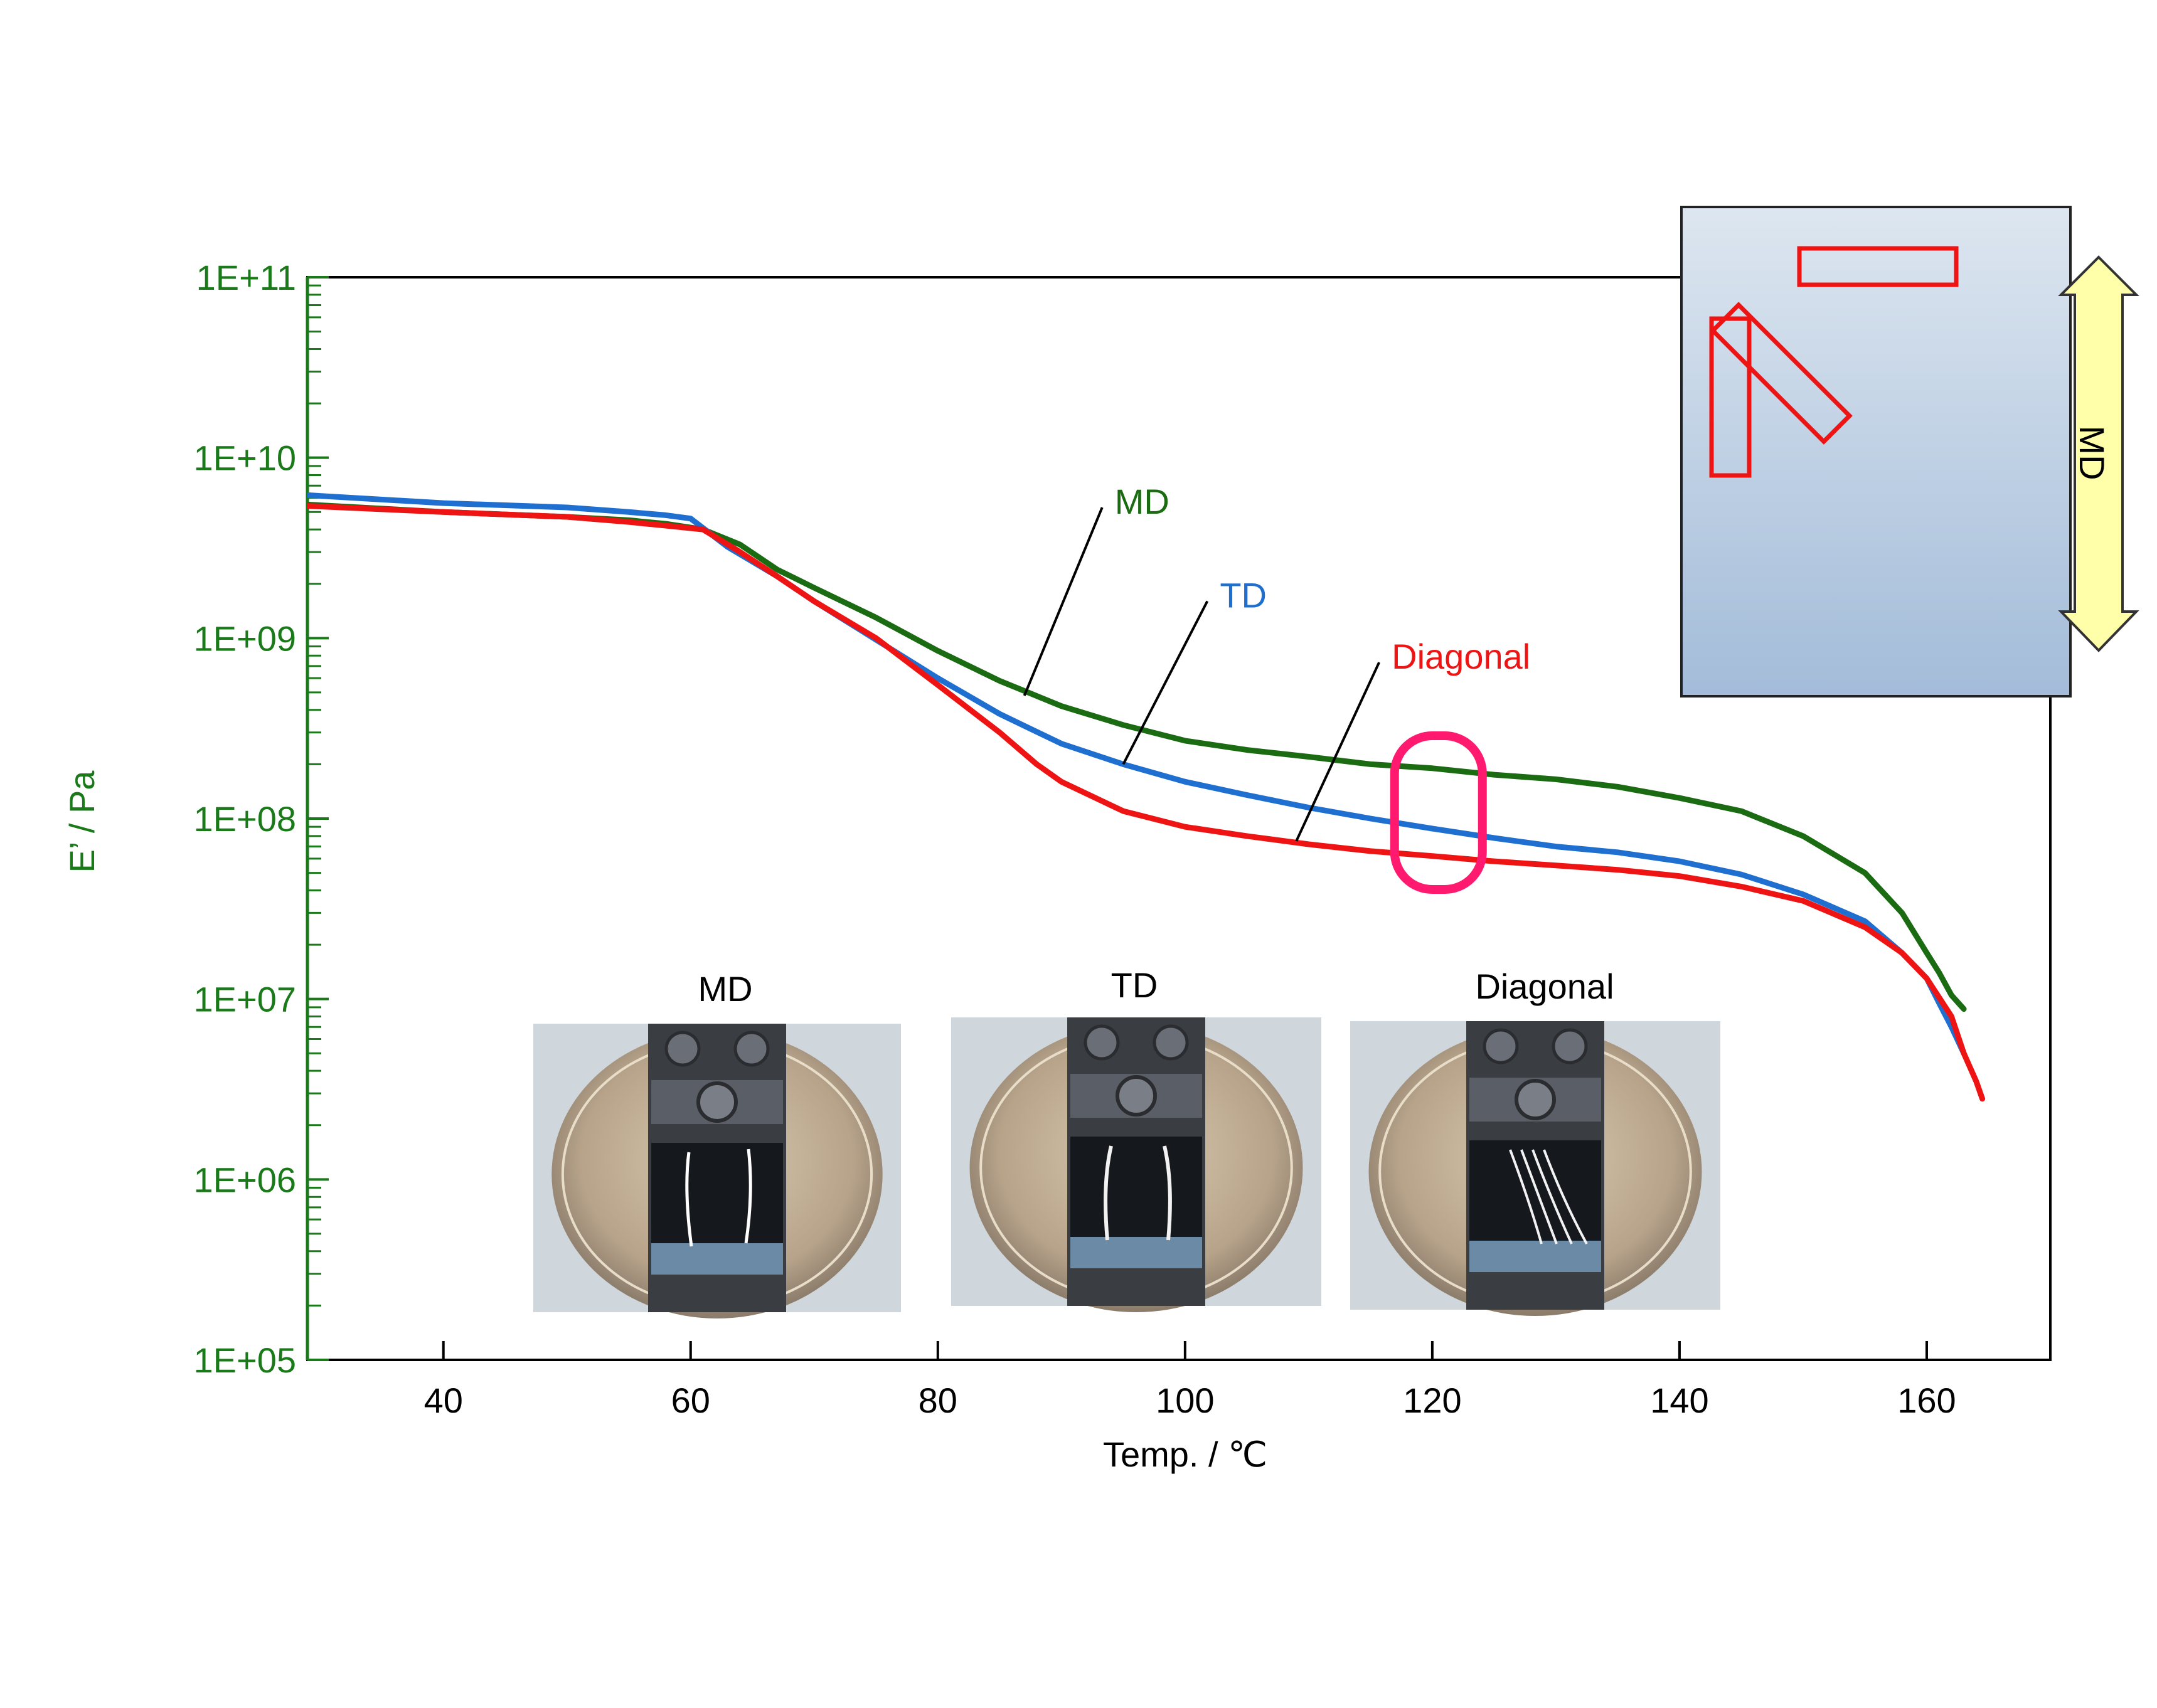 This screenshot has width=2157, height=1708. I want to click on photo-label: Diagonal, so click(1544, 986).